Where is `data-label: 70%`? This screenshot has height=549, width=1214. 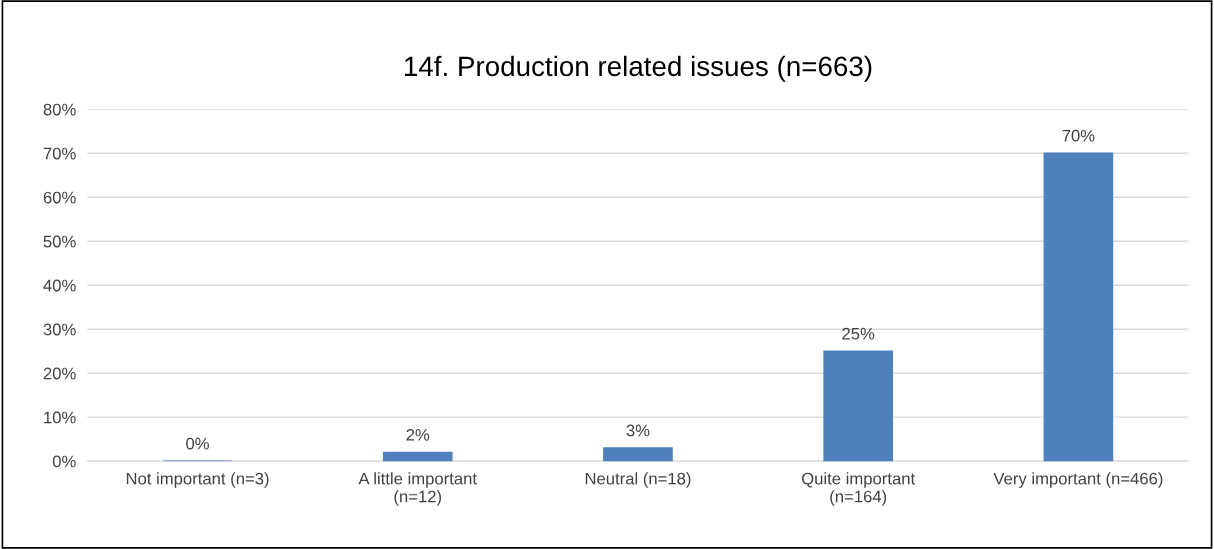 data-label: 70% is located at coordinates (1078, 135).